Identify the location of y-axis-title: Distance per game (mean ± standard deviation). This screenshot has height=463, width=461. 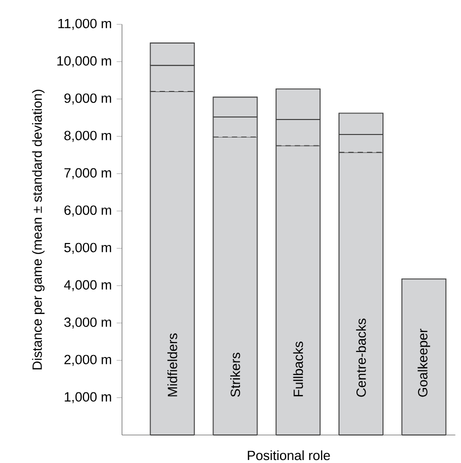
(38, 230).